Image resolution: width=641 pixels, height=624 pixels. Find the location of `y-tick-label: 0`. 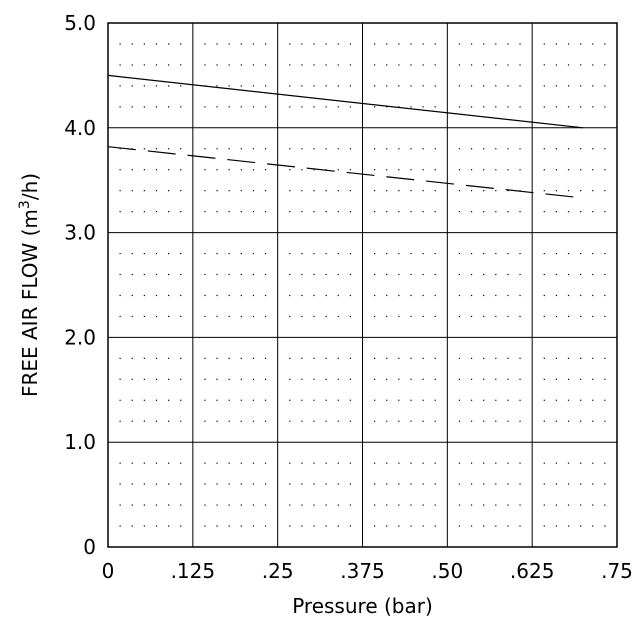

y-tick-label: 0 is located at coordinates (89, 547).